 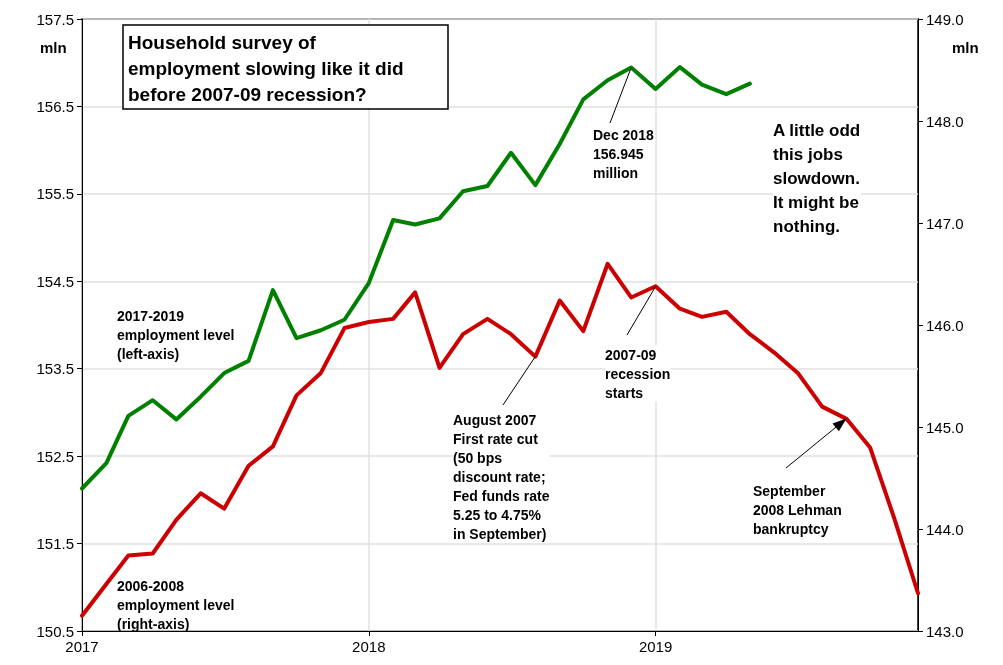 I want to click on y-tick-label: 152.5, so click(x=55, y=456).